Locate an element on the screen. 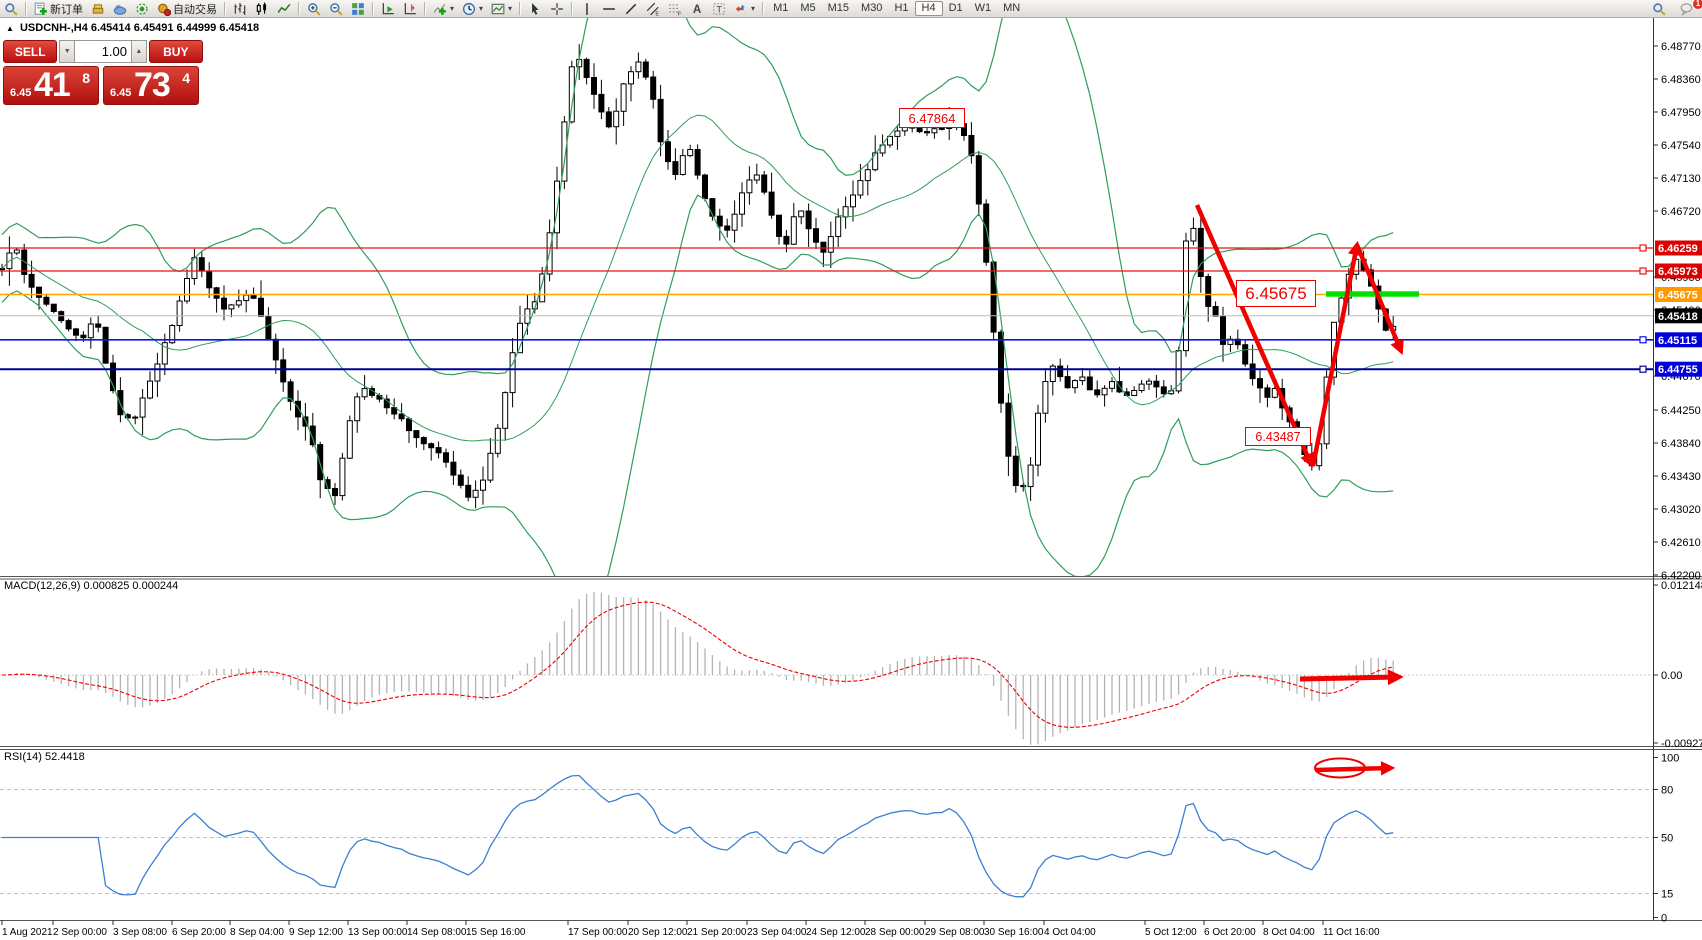 Image resolution: width=1702 pixels, height=940 pixels. price-annotation-label: 6.45675 is located at coordinates (1276, 293).